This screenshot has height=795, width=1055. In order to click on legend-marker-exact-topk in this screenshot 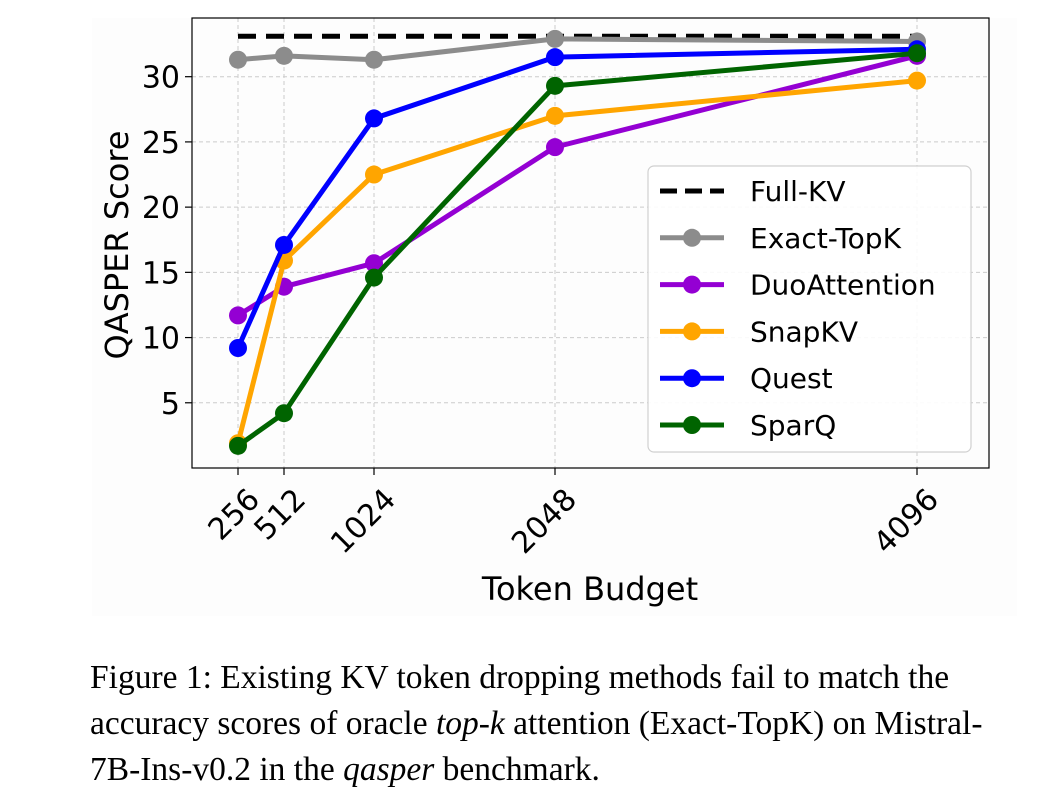, I will do `click(692, 237)`.